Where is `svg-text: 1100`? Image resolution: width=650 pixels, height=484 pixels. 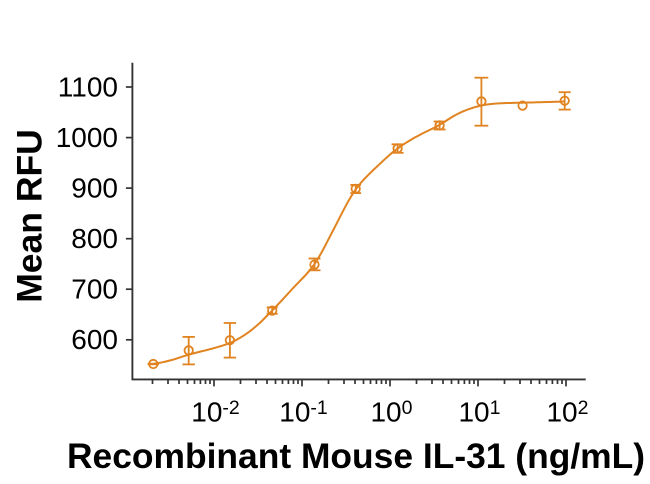 svg-text: 1100 is located at coordinates (88, 86).